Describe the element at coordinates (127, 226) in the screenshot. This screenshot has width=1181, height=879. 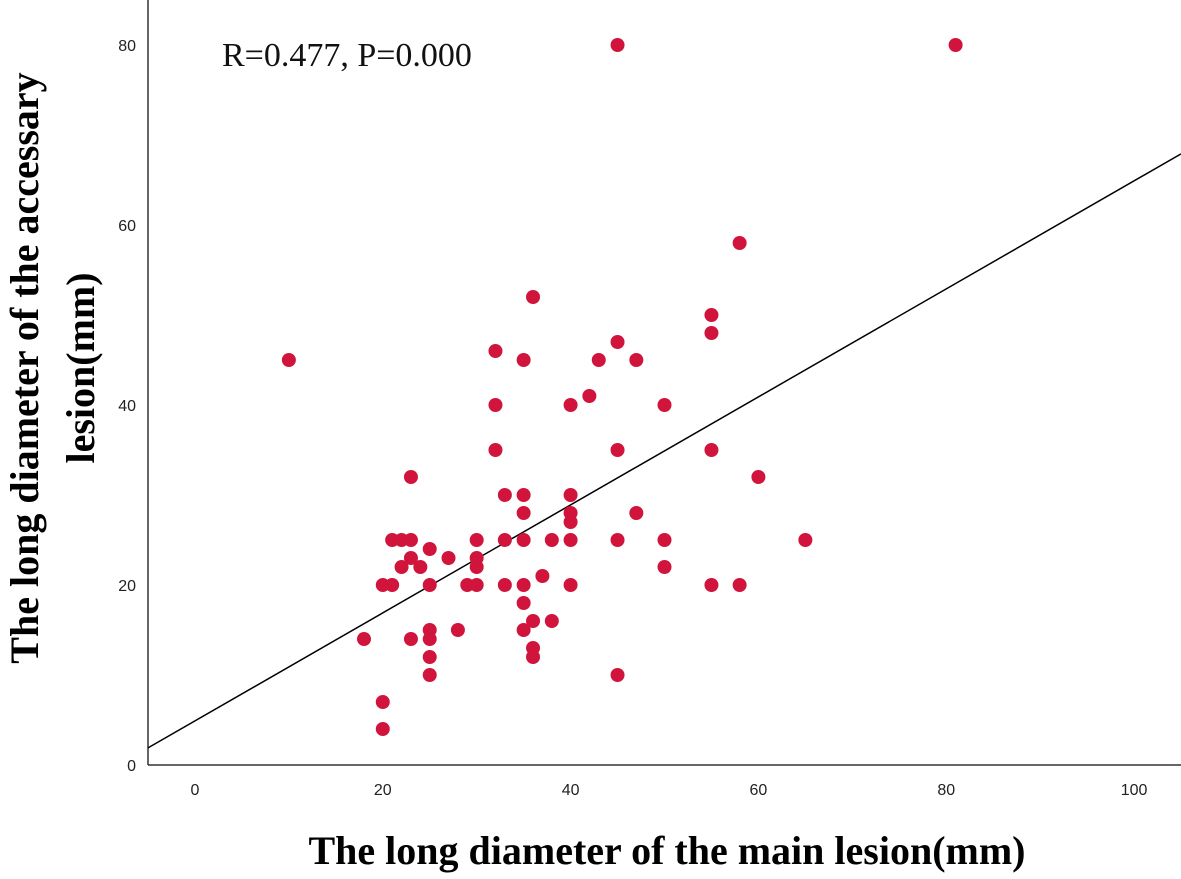
I see `y-tick-label: 60` at that location.